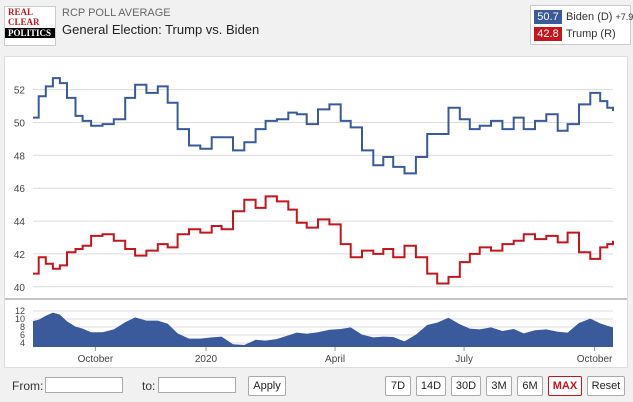  Describe the element at coordinates (206, 359) in the screenshot. I see `x-tick-label: 2020` at that location.